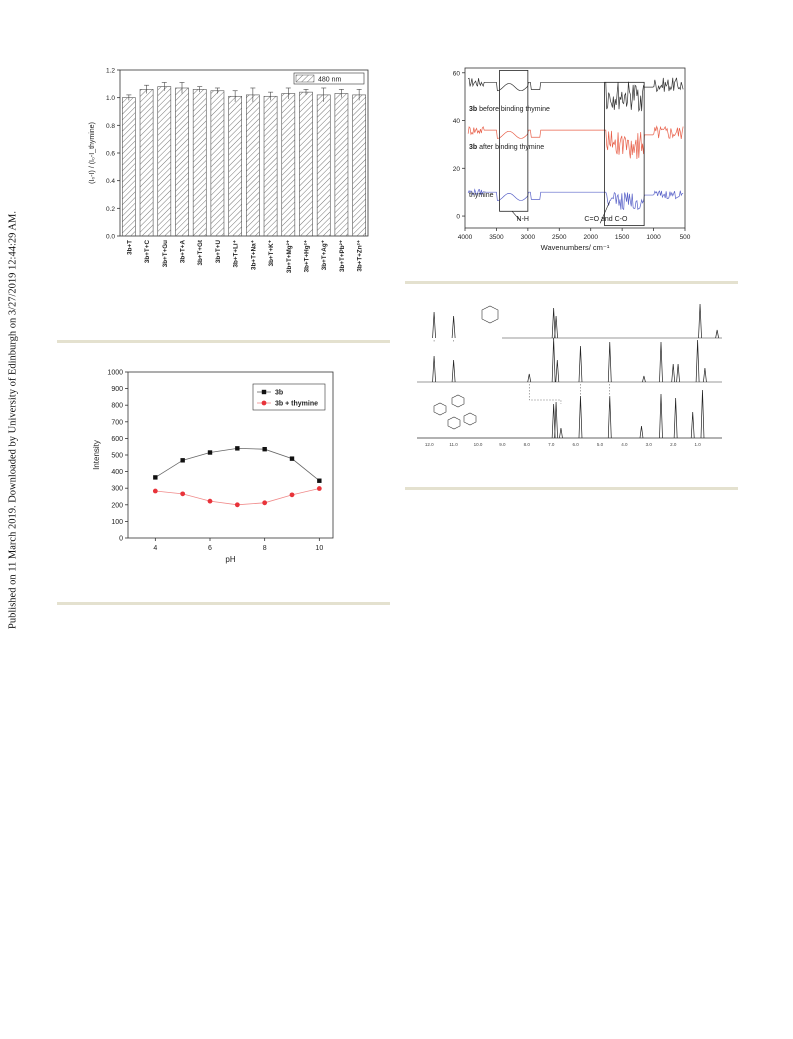 The height and width of the screenshot is (1039, 793). What do you see at coordinates (502, 444) in the screenshot?
I see `nmr-tick-label: 9.0` at bounding box center [502, 444].